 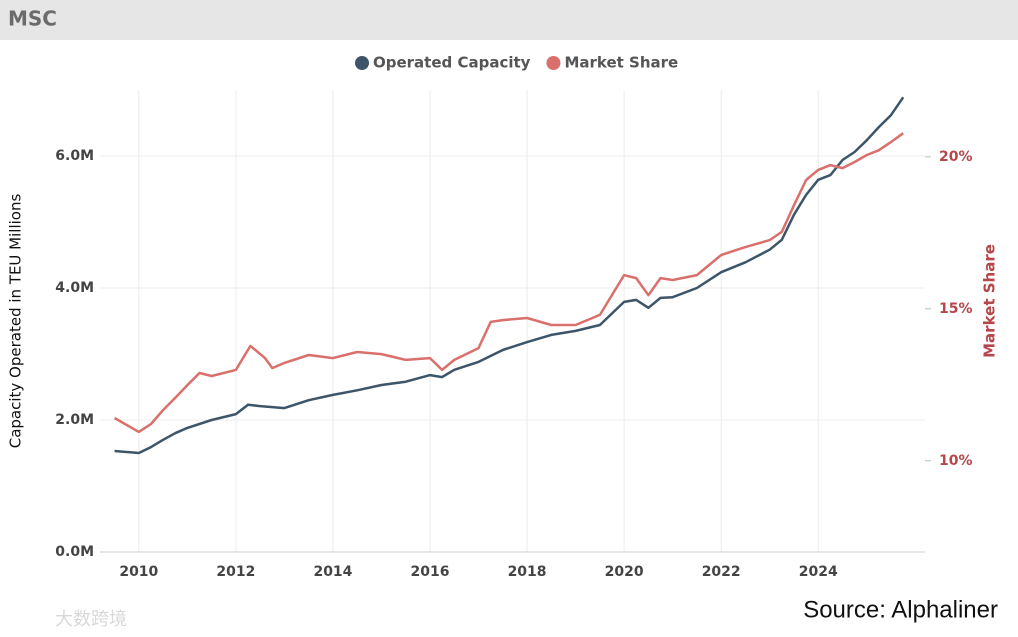 I want to click on y2-tick-label: 20%, so click(x=956, y=157).